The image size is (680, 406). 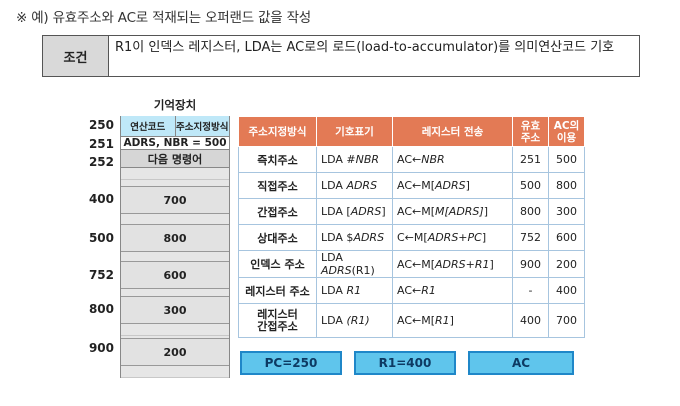 I want to click on address-label: 252, so click(x=101, y=162).